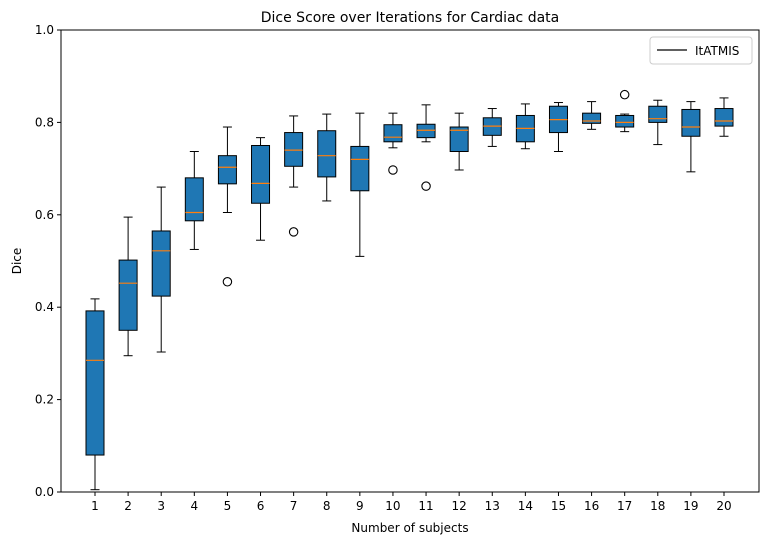 The height and width of the screenshot is (545, 772). Describe the element at coordinates (44, 122) in the screenshot. I see `y-tick-label: 0.8` at that location.